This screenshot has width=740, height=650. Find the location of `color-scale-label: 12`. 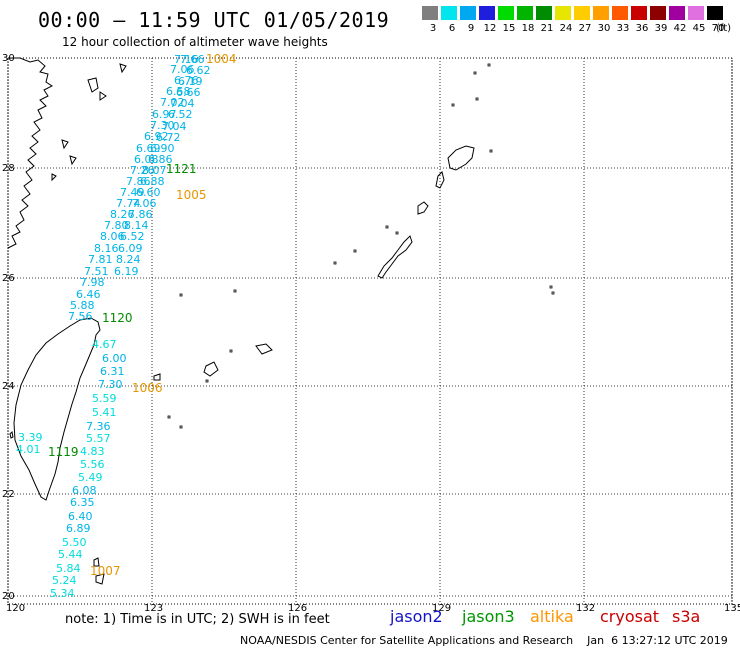

color-scale-label: 12 is located at coordinates (490, 28).